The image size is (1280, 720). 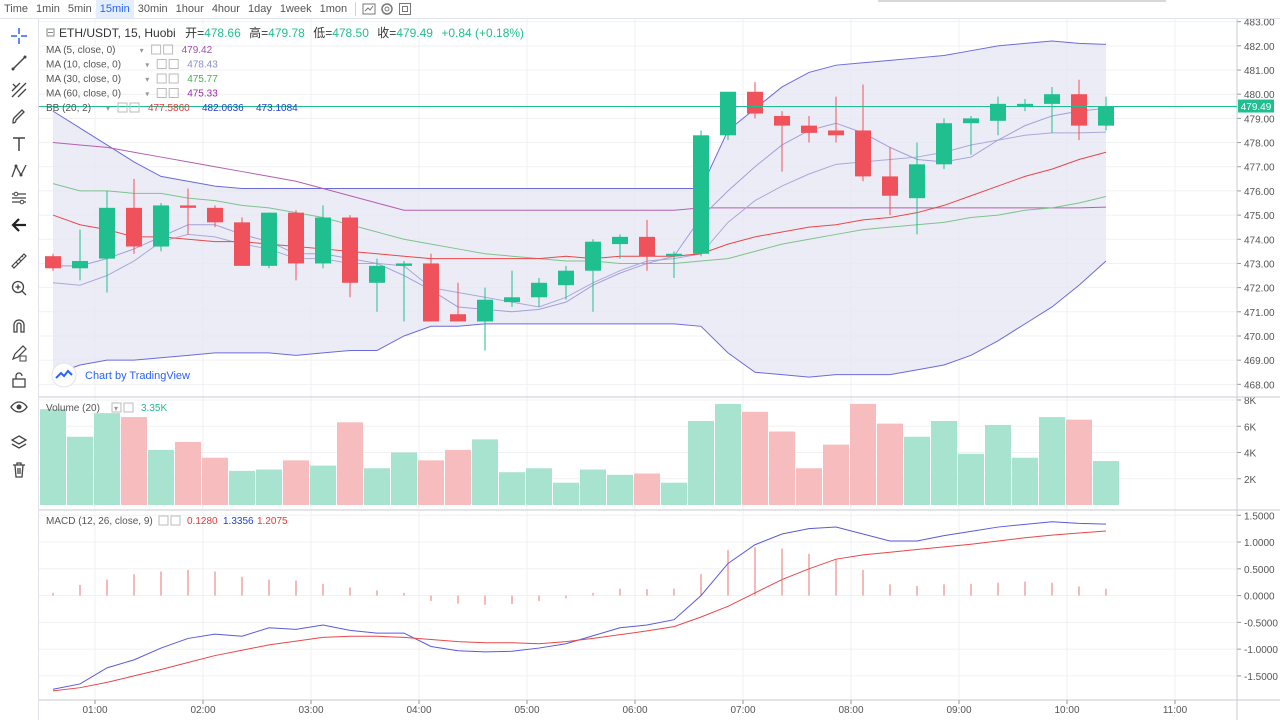 What do you see at coordinates (147, 94) in the screenshot?
I see `chevron-down-icon: ▾` at bounding box center [147, 94].